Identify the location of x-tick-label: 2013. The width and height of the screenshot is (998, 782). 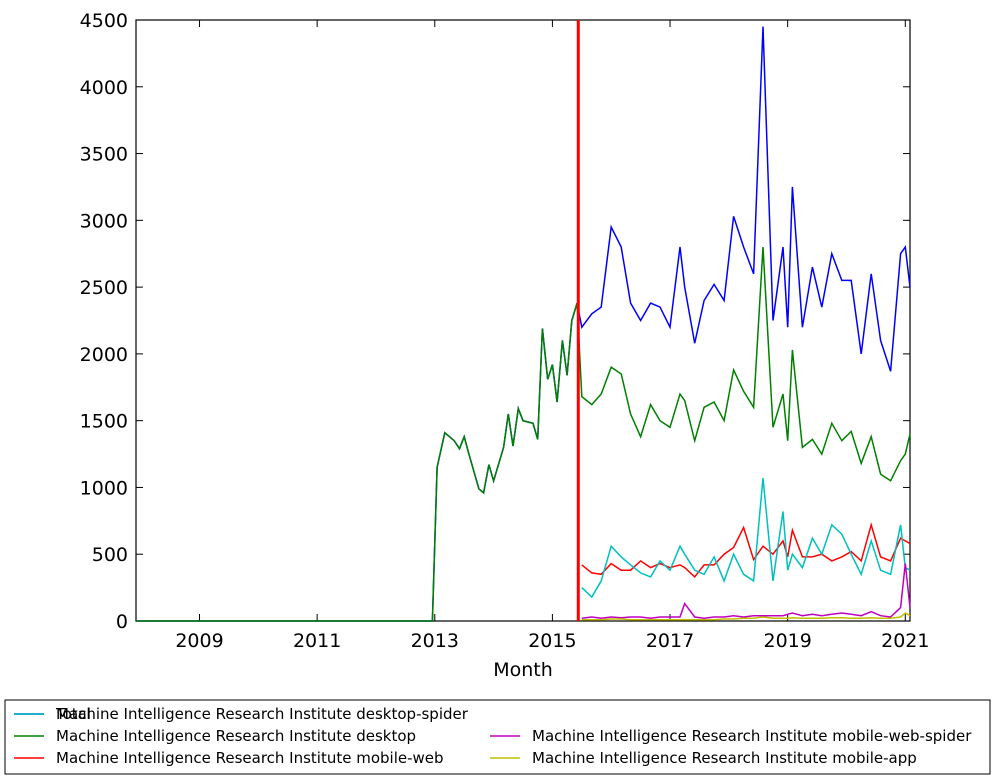
(435, 641).